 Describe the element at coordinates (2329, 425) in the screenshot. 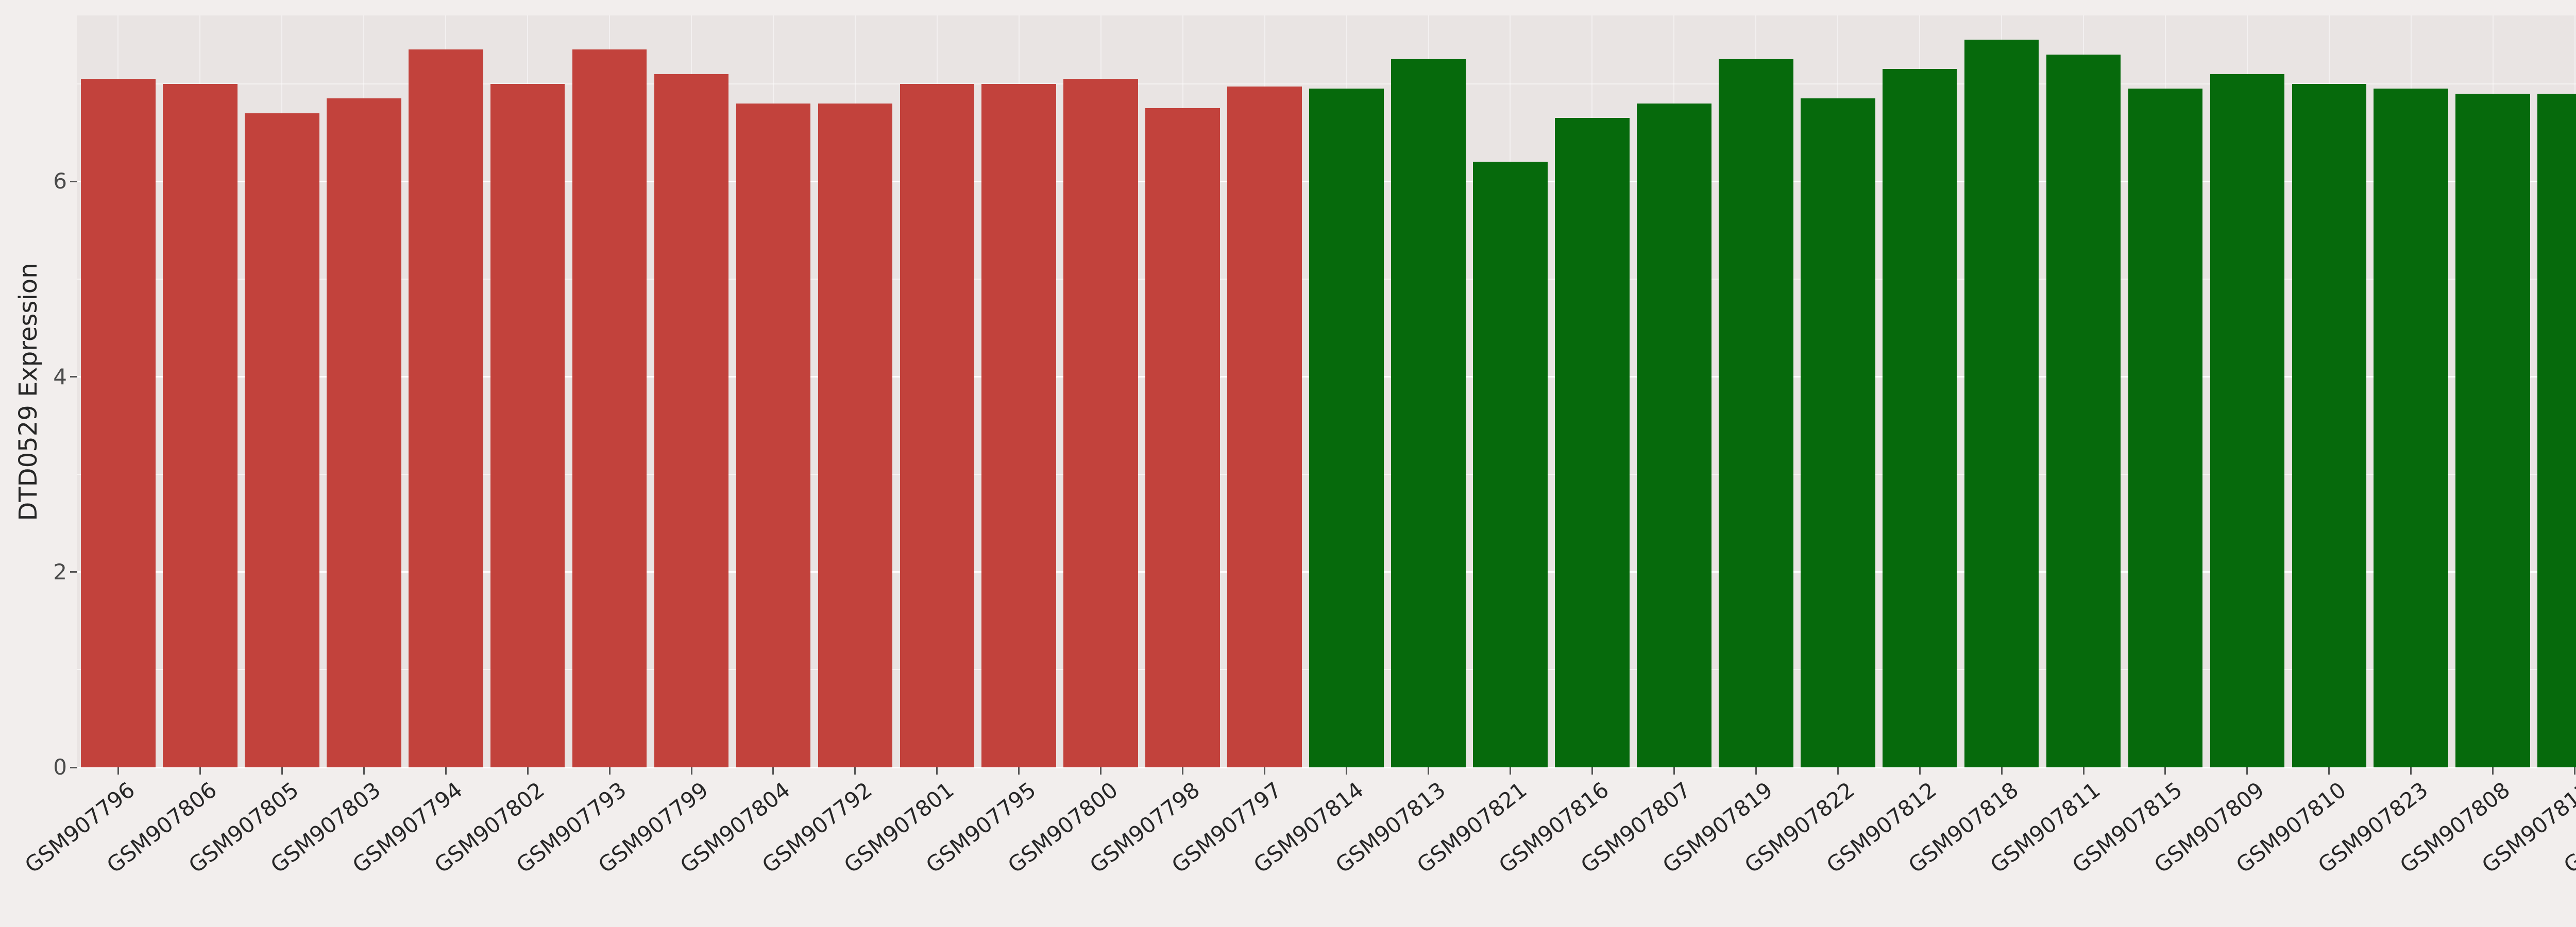

I see `bar-GSM907810` at that location.